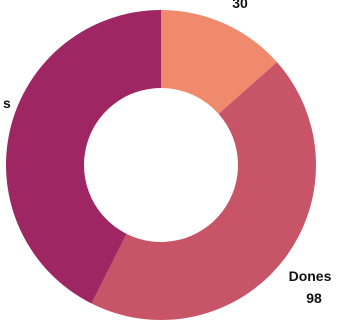  Describe the element at coordinates (7, 103) in the screenshot. I see `slice-name-label-2: s` at that location.